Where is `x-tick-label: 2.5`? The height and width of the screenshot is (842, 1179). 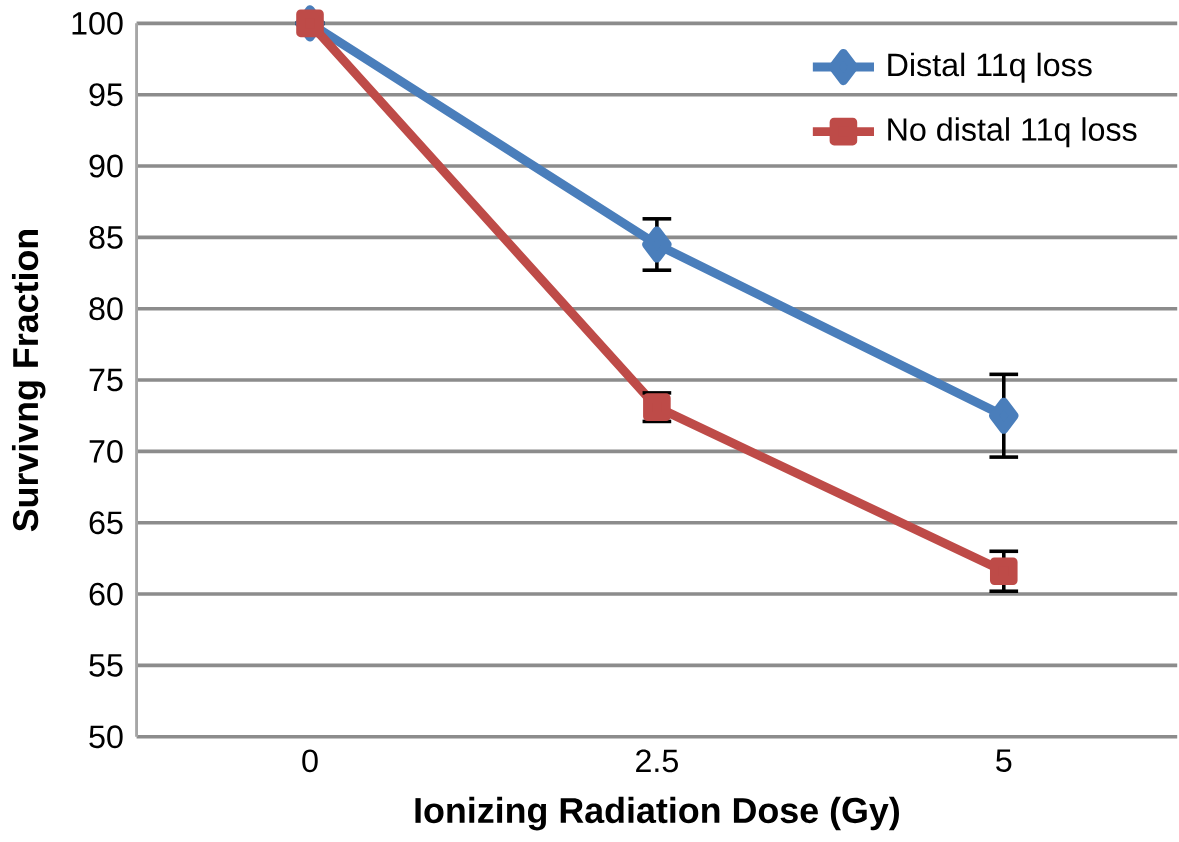
x-tick-label: 2.5 is located at coordinates (657, 761).